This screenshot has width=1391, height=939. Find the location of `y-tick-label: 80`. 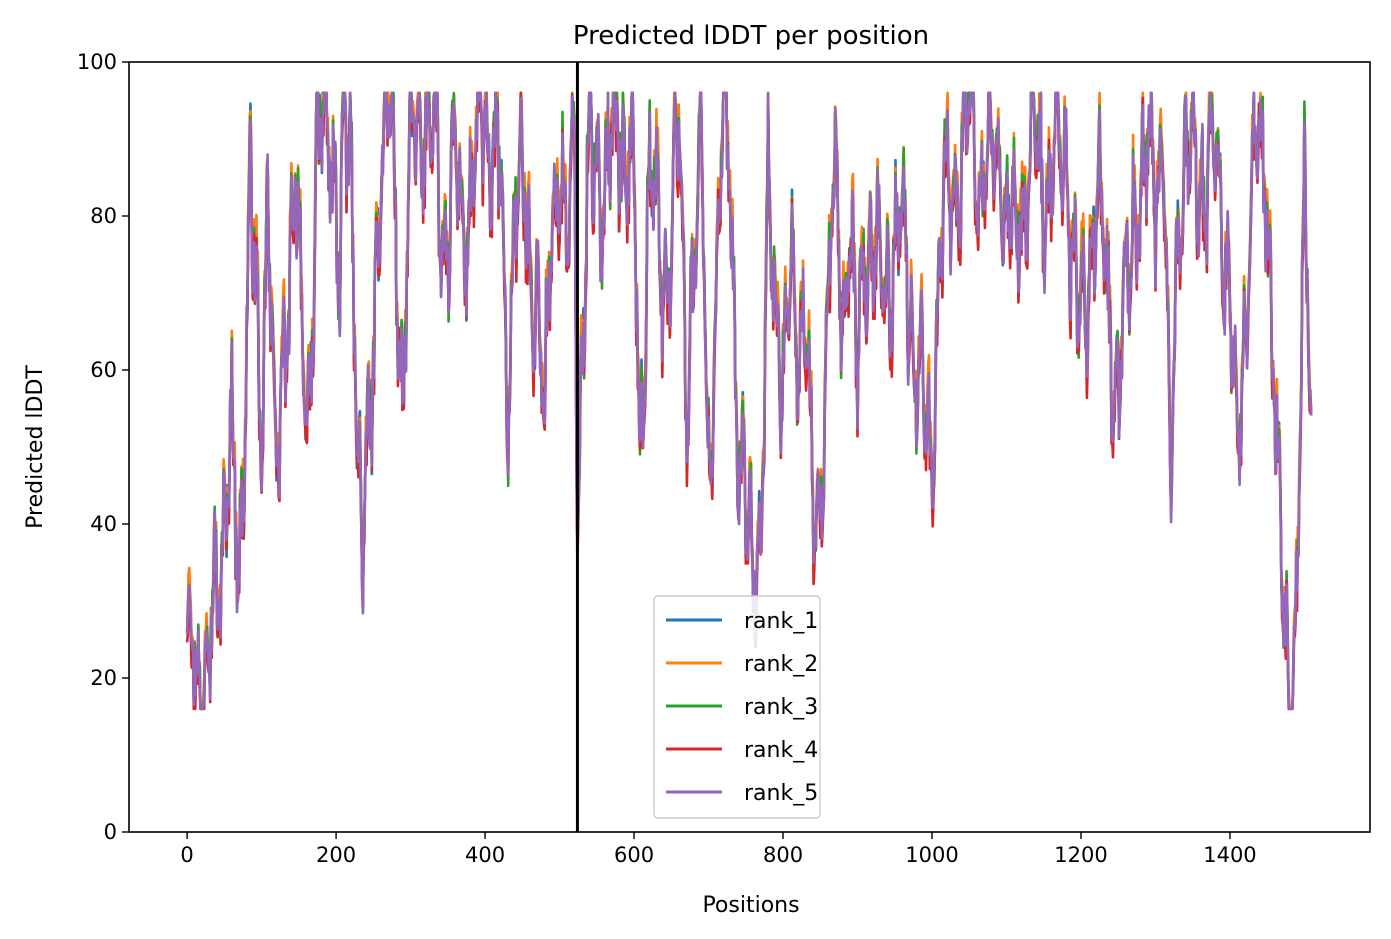

y-tick-label: 80 is located at coordinates (103, 216).